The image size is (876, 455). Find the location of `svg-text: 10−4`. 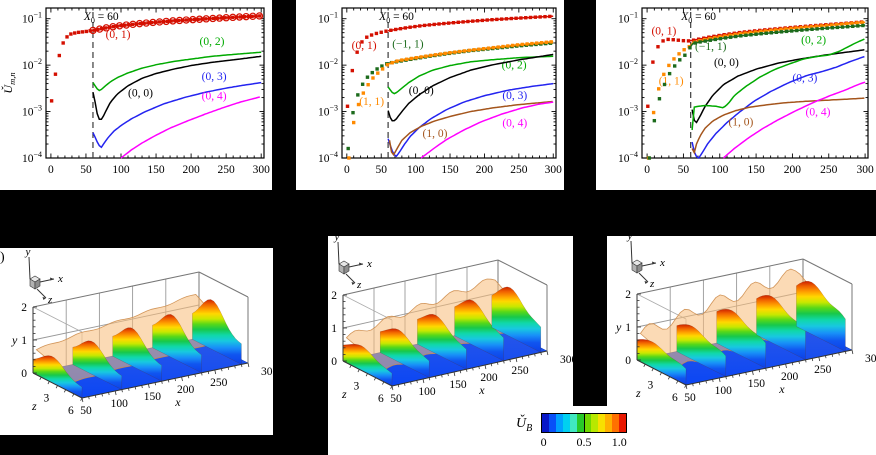

svg-text: 10−4 is located at coordinates (32, 157).